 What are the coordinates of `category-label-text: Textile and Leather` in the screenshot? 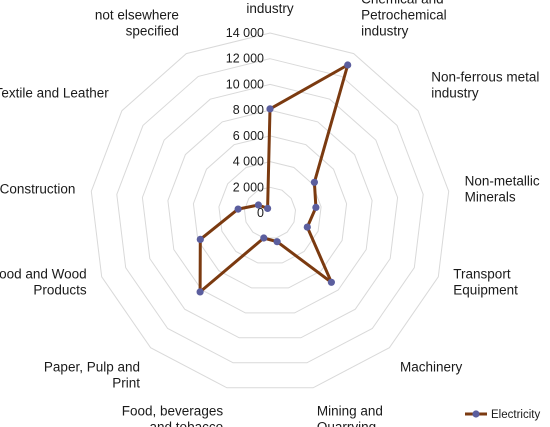 It's located at (54, 93).